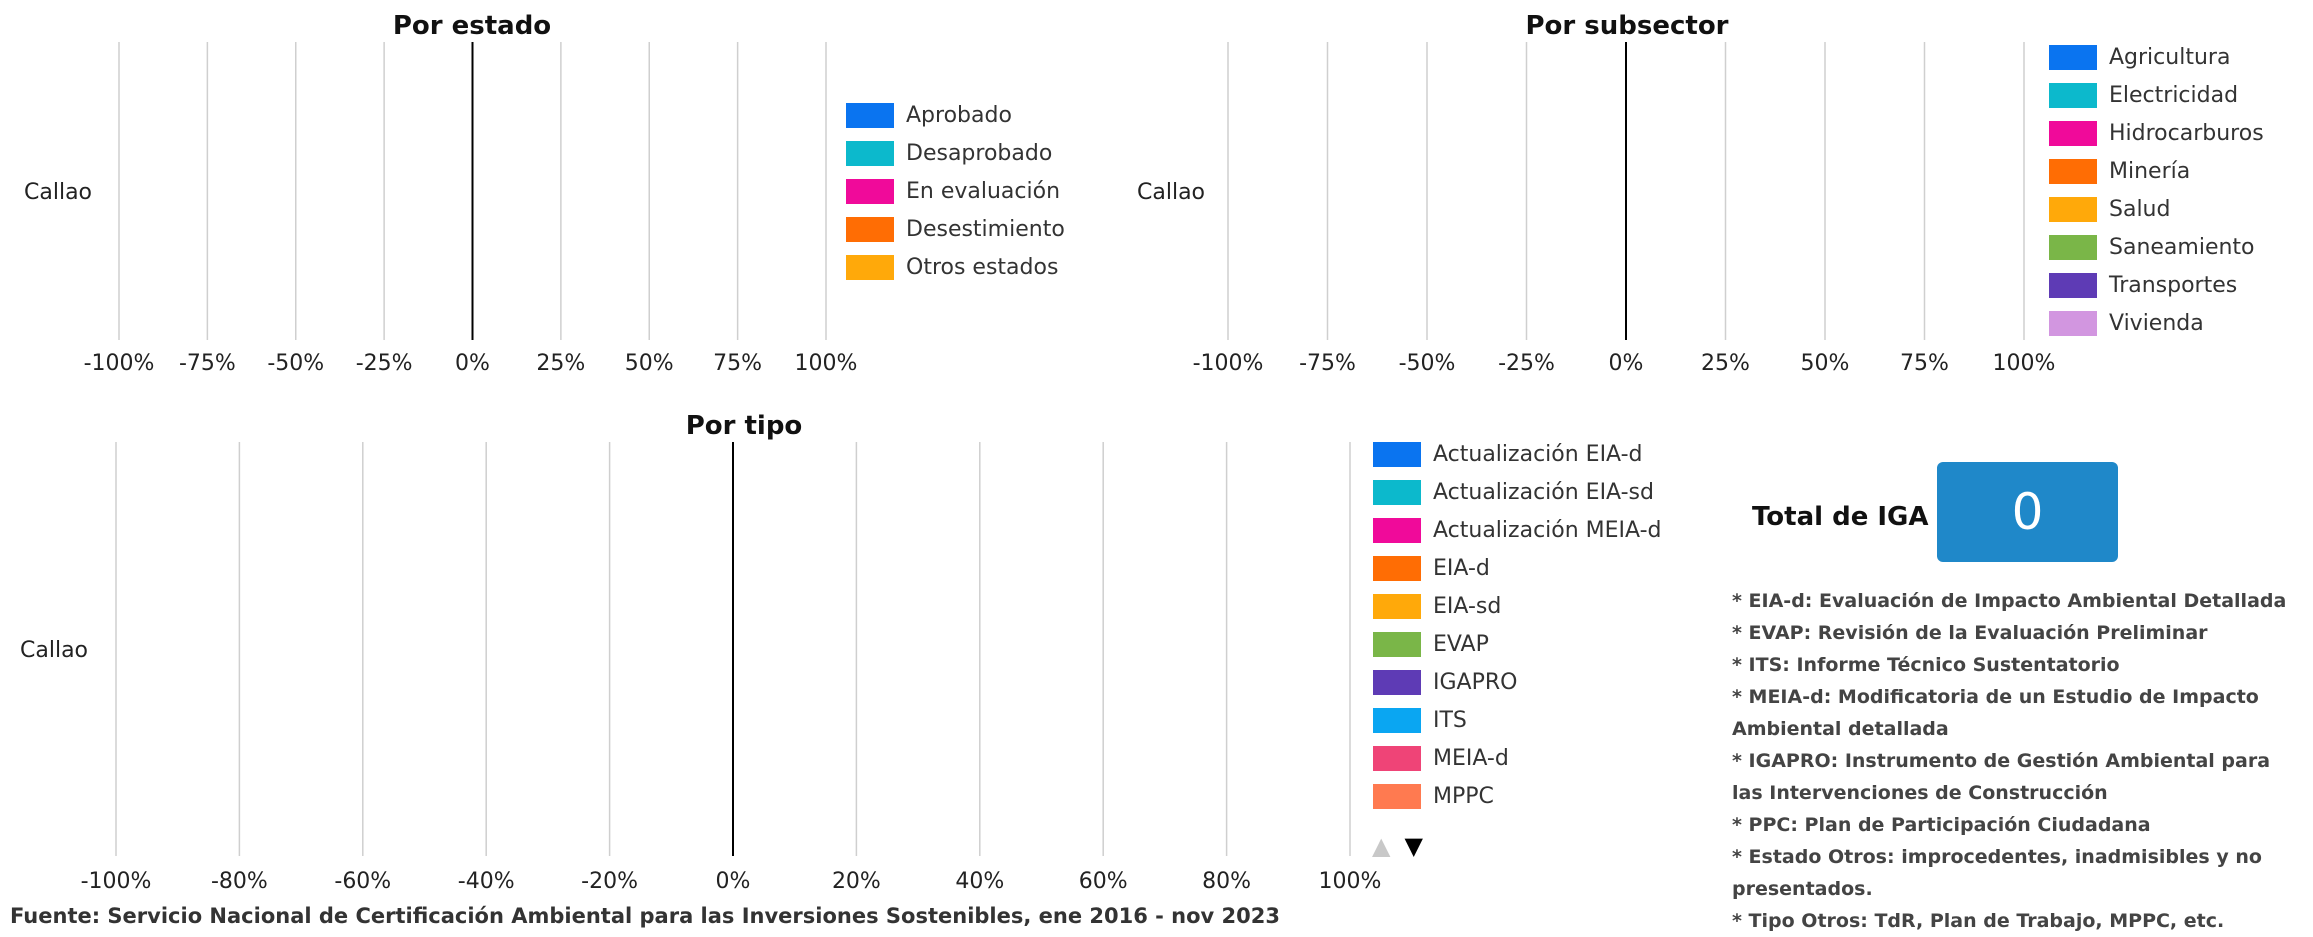 The width and height of the screenshot is (2313, 937). I want to click on legend-item: Saneamiento, so click(2156, 247).